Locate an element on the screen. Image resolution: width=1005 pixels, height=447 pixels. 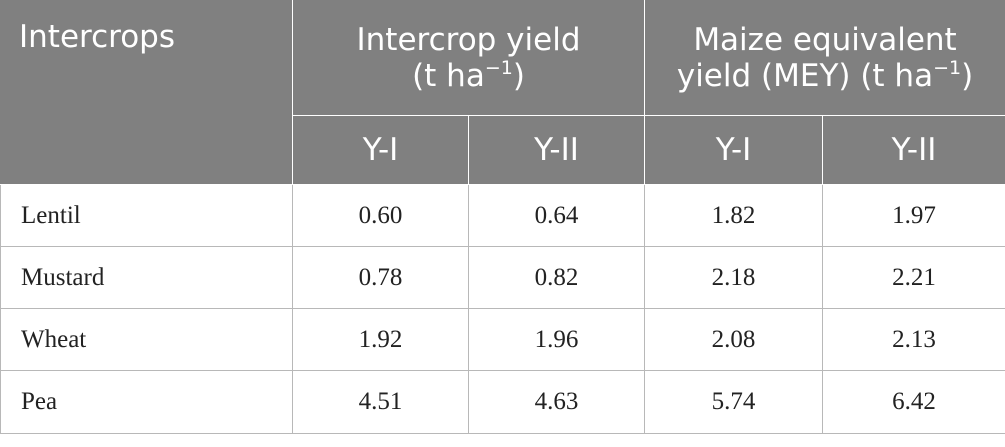
table-row: Lentil 0.60 0.64 1.82 1.97 is located at coordinates (502, 215).